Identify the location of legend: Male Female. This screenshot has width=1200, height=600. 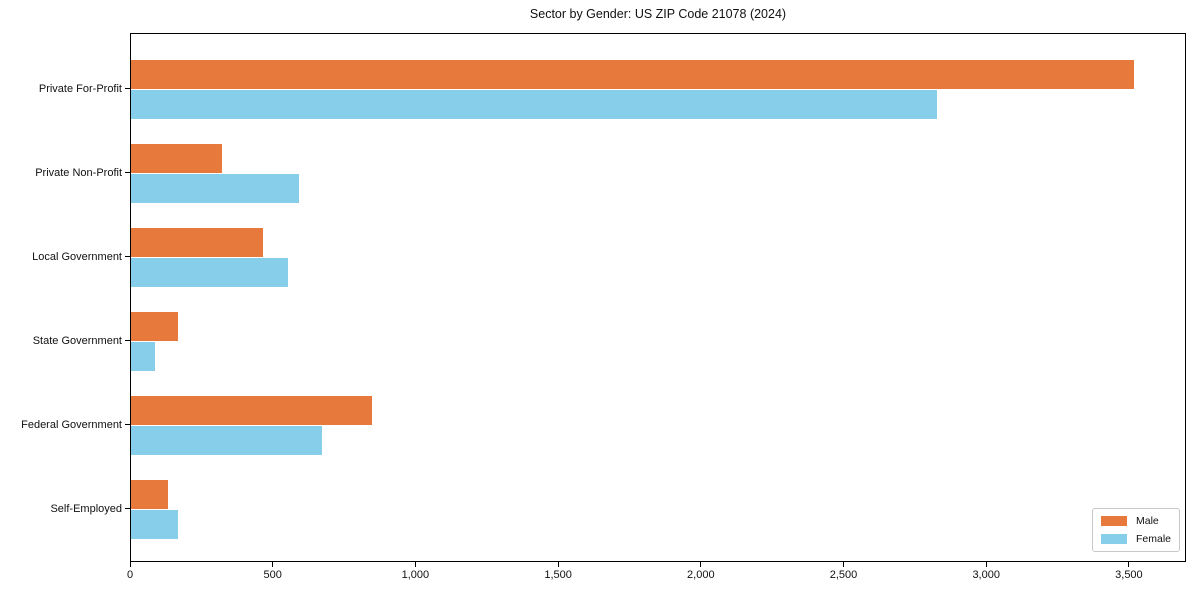
(1136, 530).